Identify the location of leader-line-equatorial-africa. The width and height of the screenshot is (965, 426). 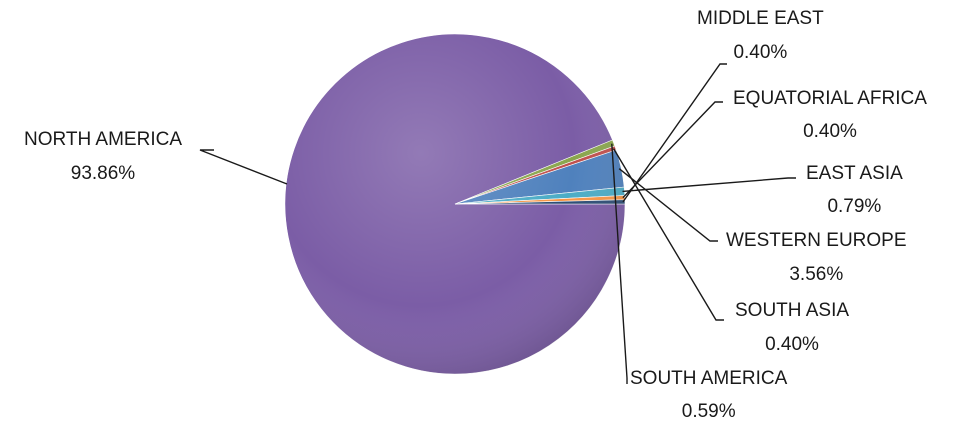
(672, 150).